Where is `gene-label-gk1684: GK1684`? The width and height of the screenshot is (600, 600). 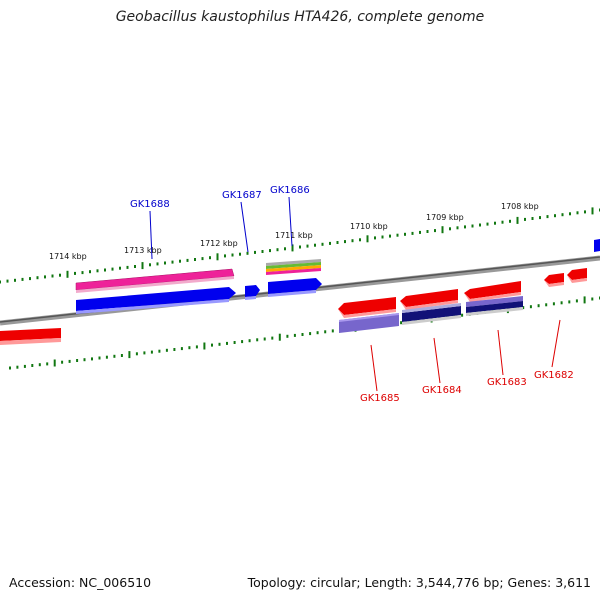 gene-label-gk1684: GK1684 is located at coordinates (442, 390).